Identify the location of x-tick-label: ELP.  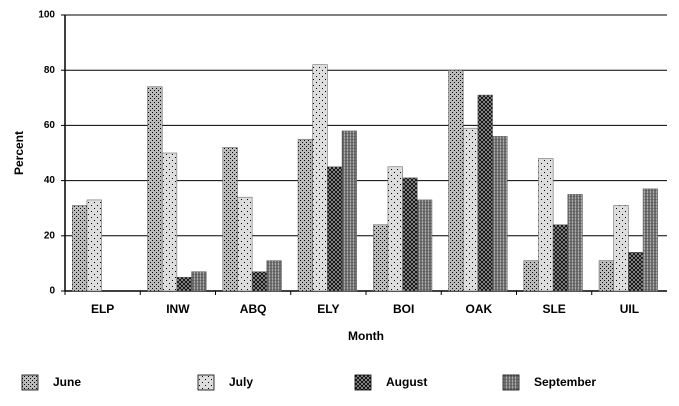
(102, 309).